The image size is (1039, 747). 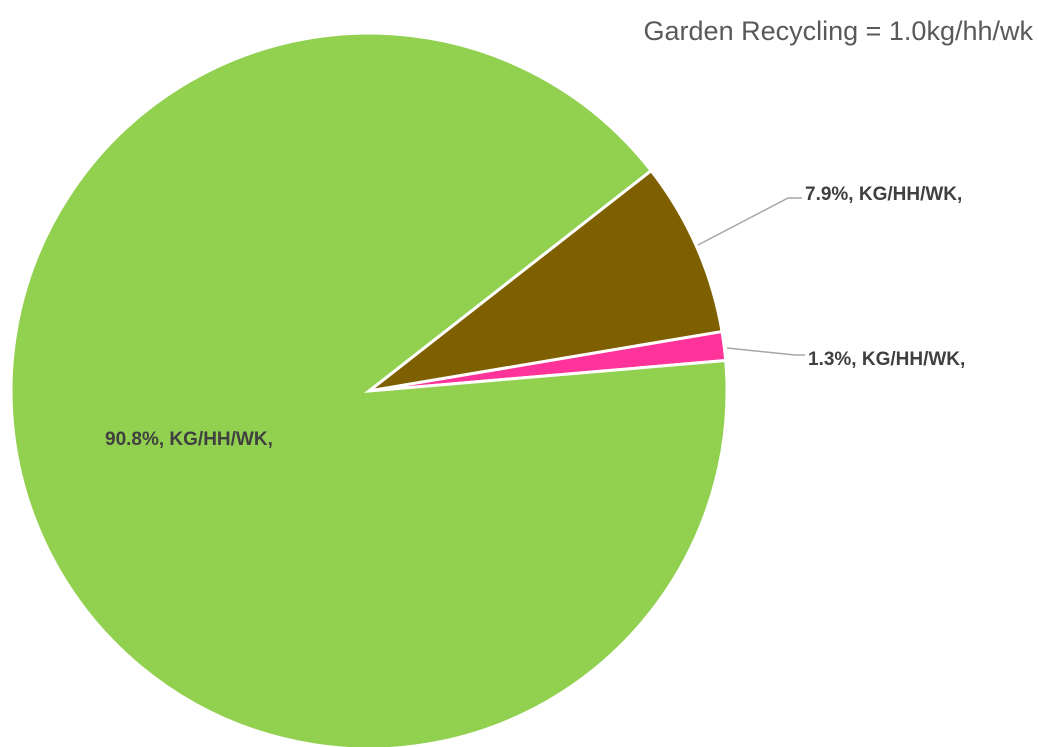 What do you see at coordinates (839, 31) in the screenshot?
I see `chart-title: Garden Recycling = 1.0kg/hh/wk` at bounding box center [839, 31].